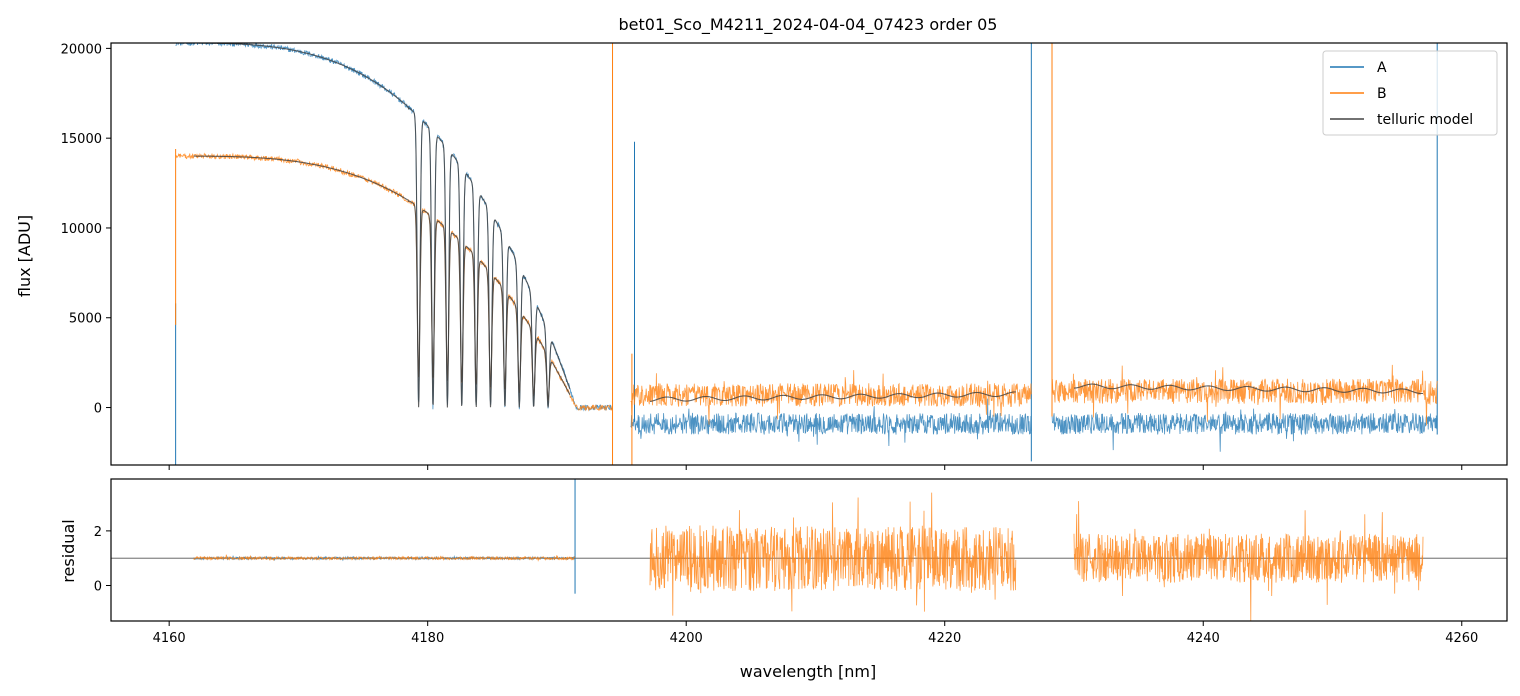  What do you see at coordinates (1382, 94) in the screenshot?
I see `legend-label-b: B` at bounding box center [1382, 94].